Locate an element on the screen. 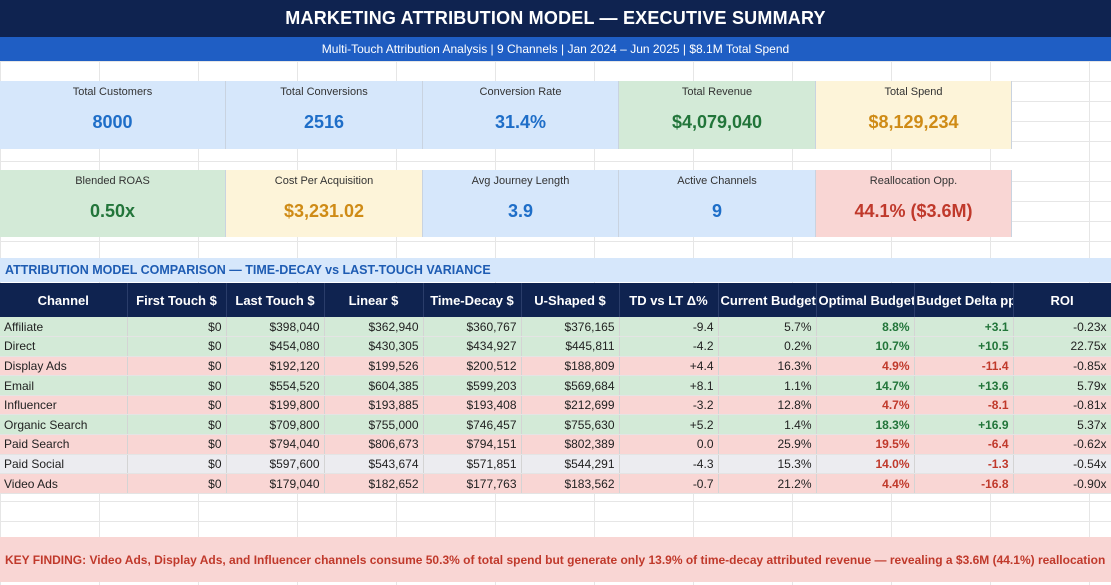  table-cell: $445,811 is located at coordinates (570, 346).